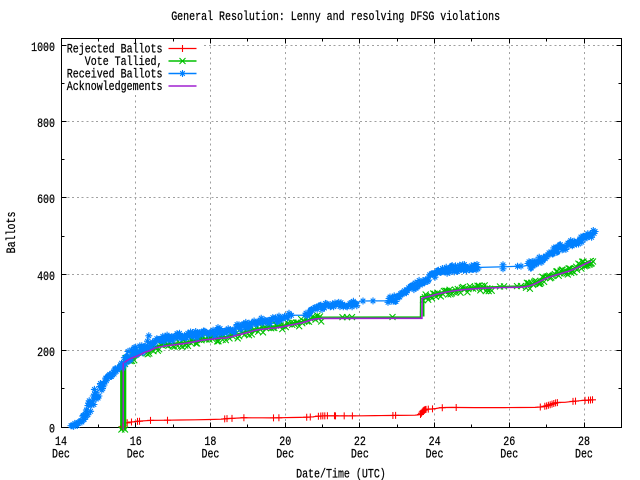  Describe the element at coordinates (115, 48) in the screenshot. I see `svg-text: Rejected Ballots` at that location.